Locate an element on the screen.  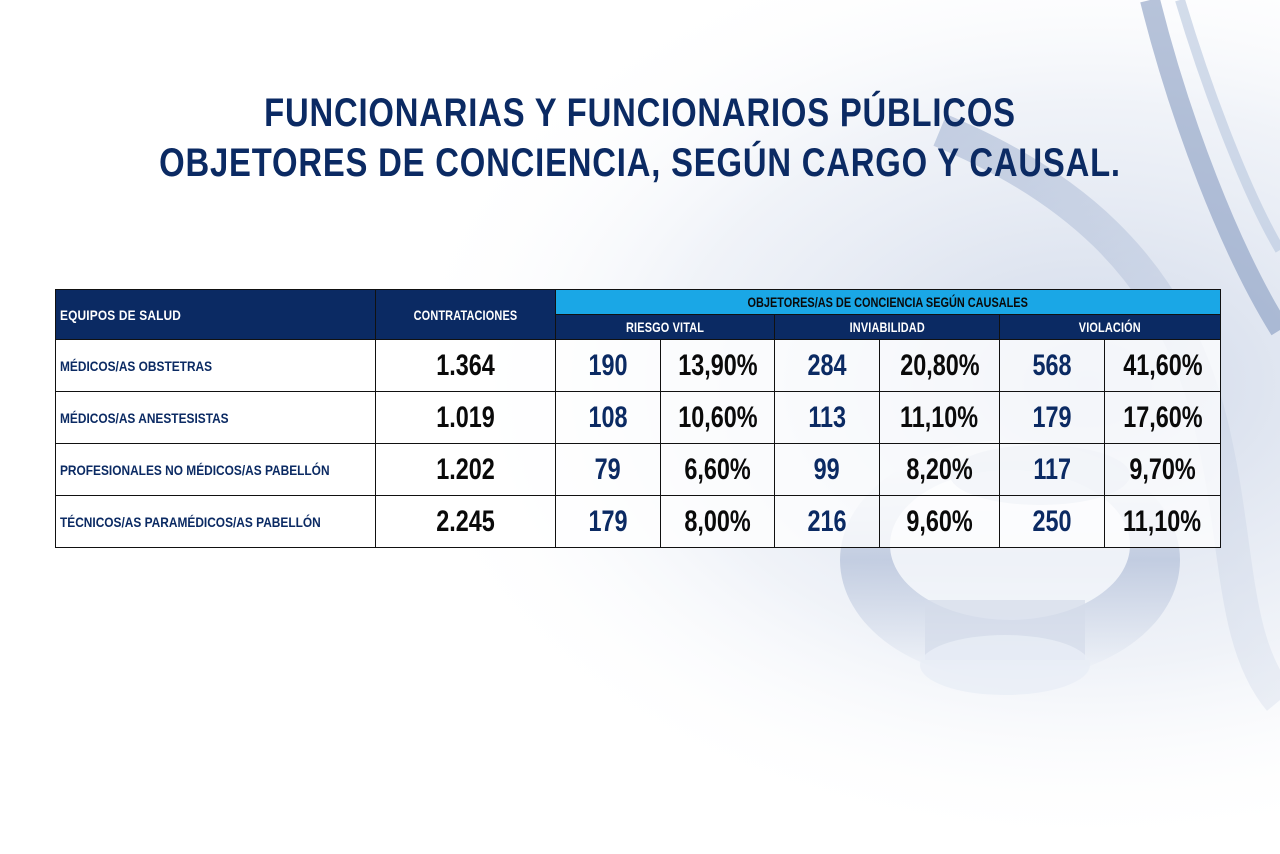
inviabilidad-pct: 9,60% is located at coordinates (939, 521).